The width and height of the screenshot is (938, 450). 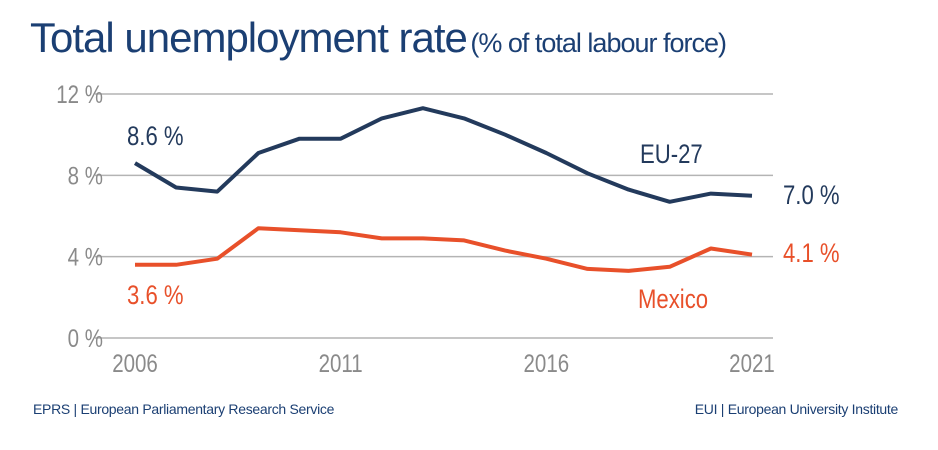 I want to click on chart-title-main: Total unemployment rate, so click(x=249, y=37).